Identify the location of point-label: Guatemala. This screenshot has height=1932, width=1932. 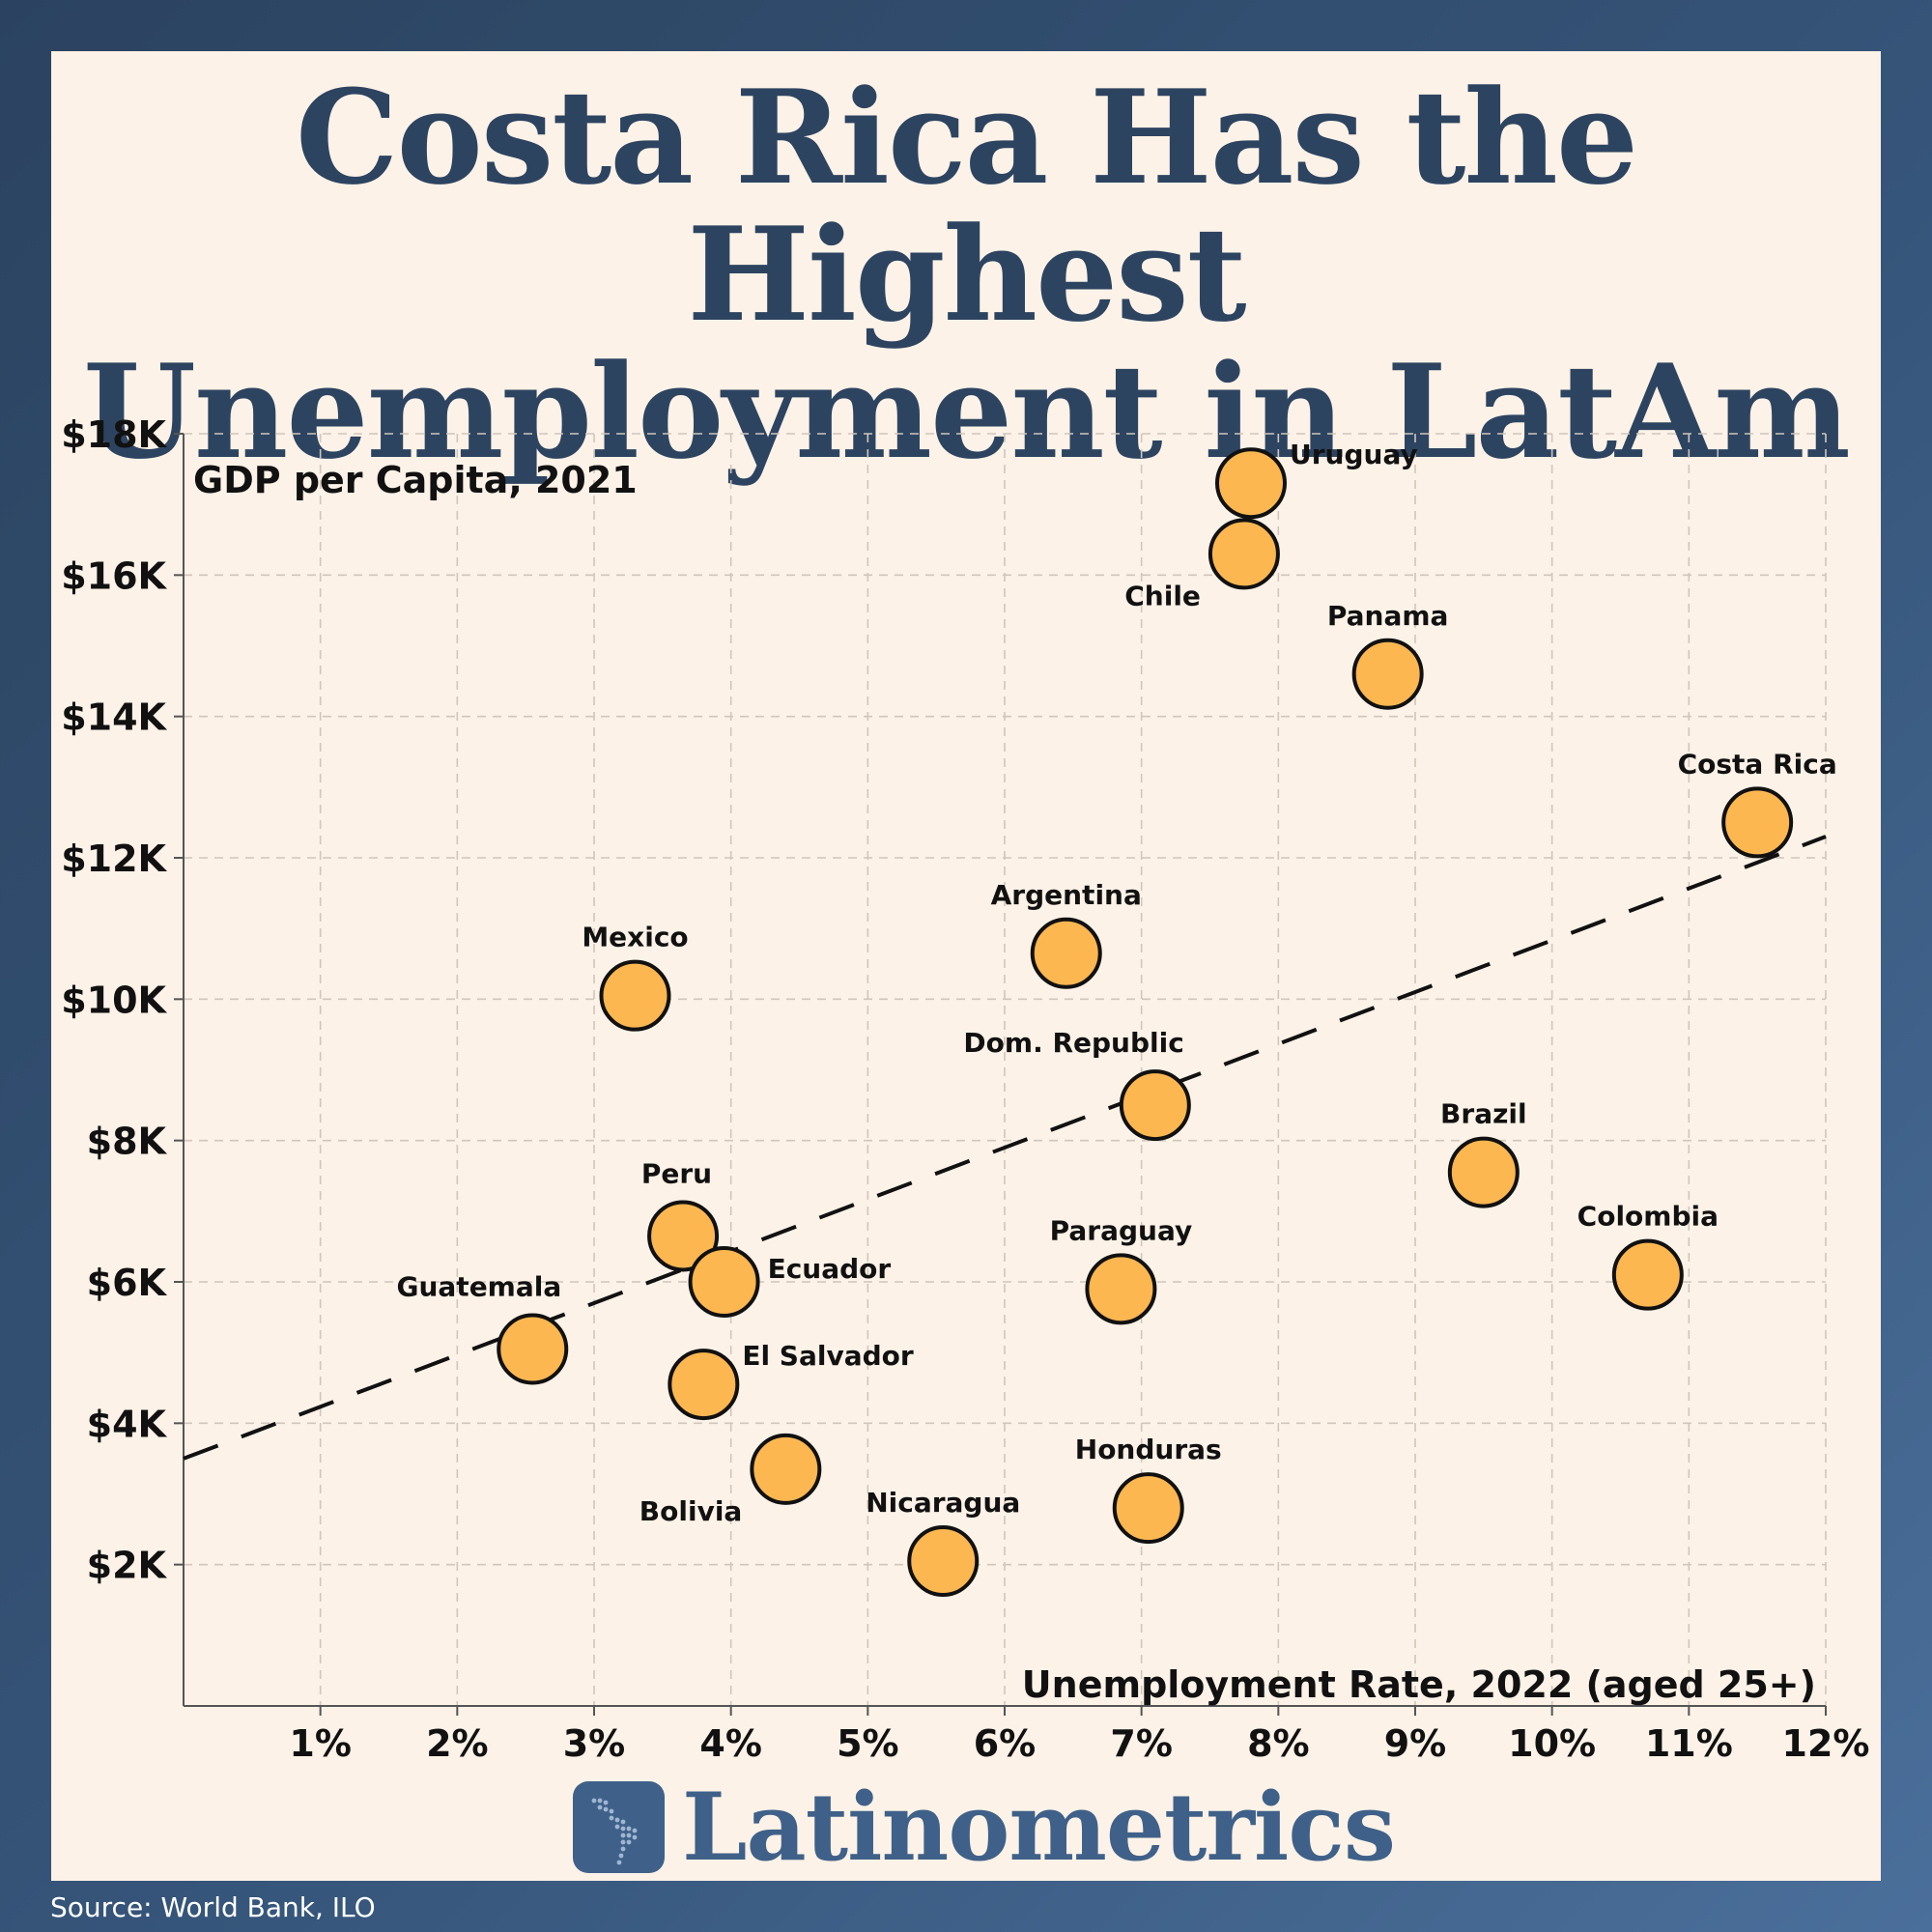
(479, 1287).